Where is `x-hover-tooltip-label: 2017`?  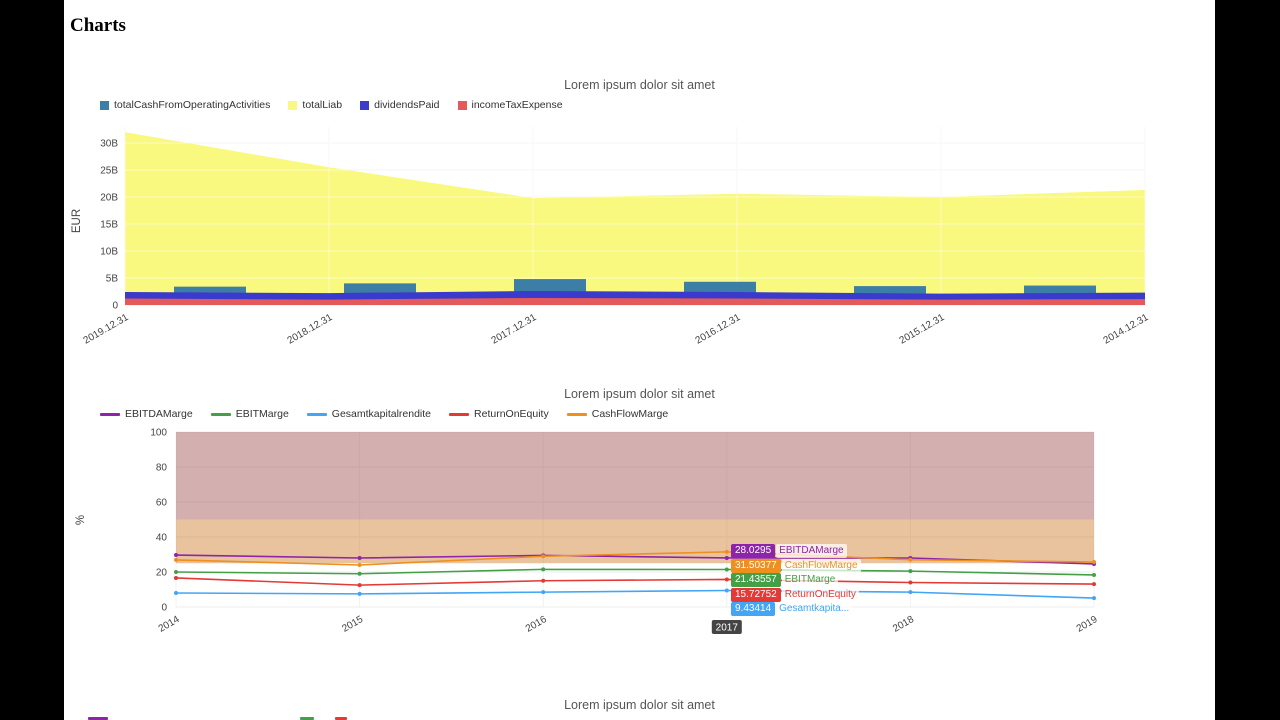 x-hover-tooltip-label: 2017 is located at coordinates (727, 628).